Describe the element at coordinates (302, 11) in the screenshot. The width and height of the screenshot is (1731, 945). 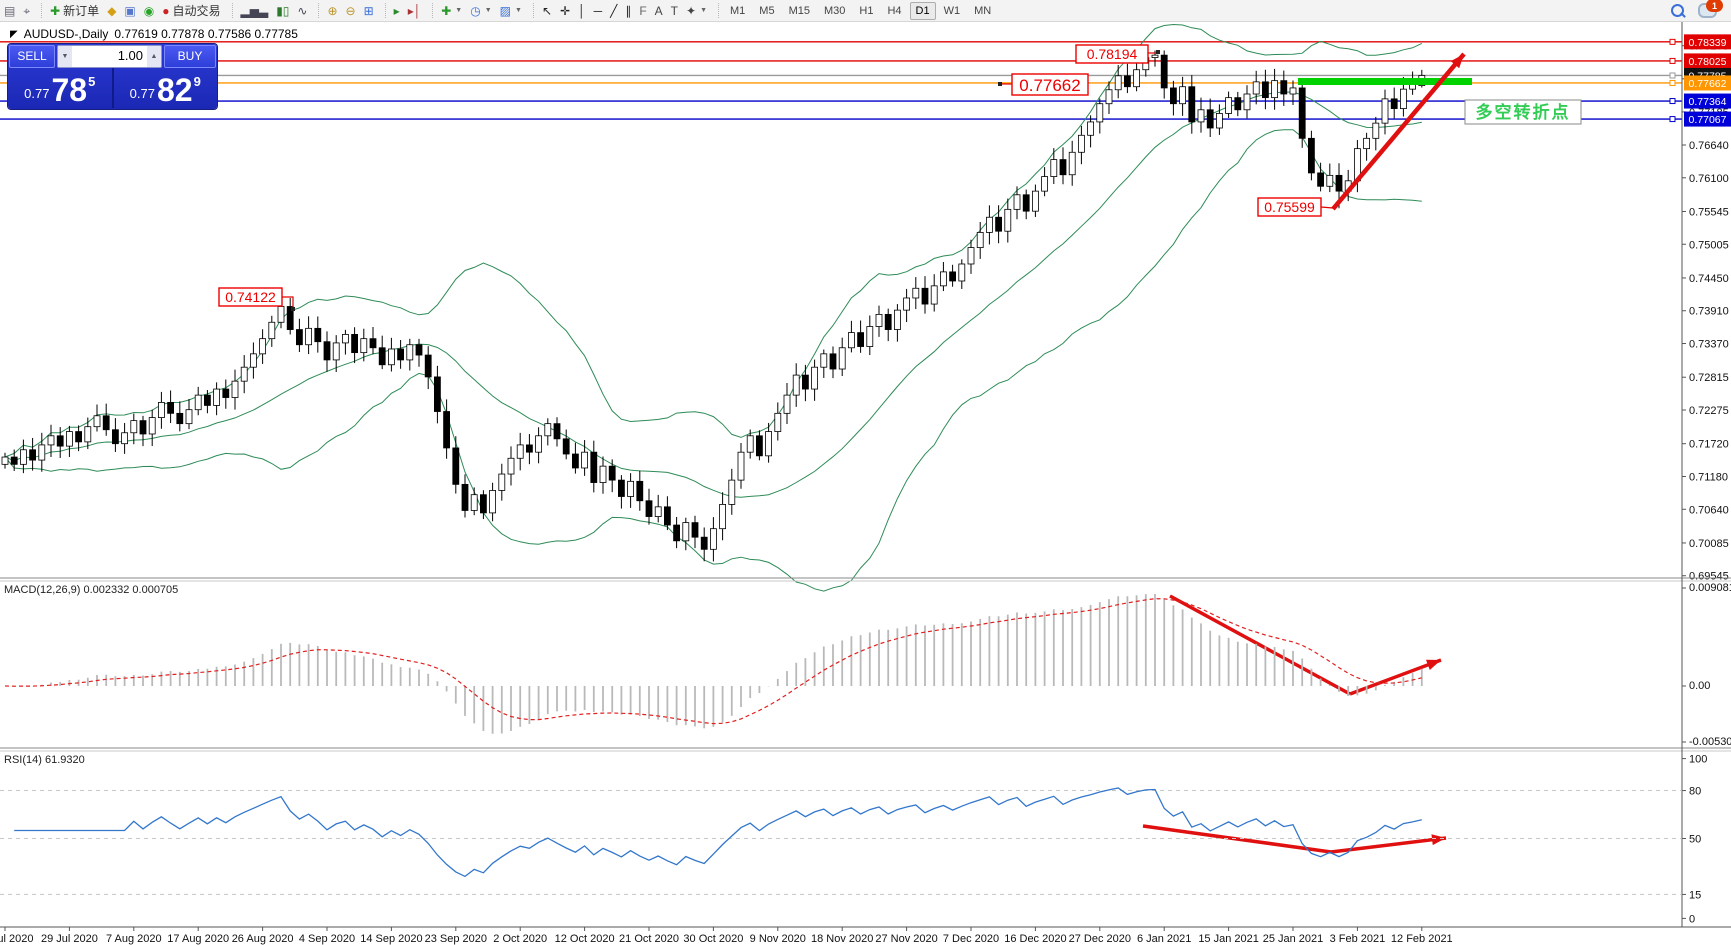
I see `line-chart-button: ∿` at that location.